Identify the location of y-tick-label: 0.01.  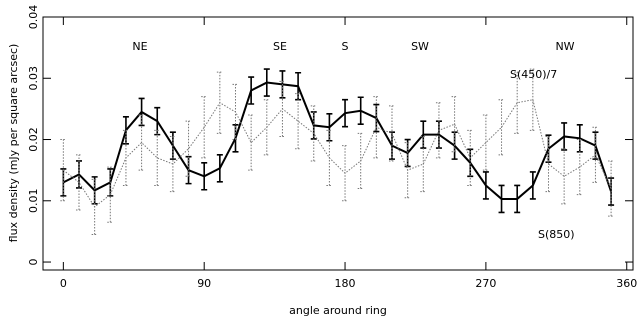
(33, 201).